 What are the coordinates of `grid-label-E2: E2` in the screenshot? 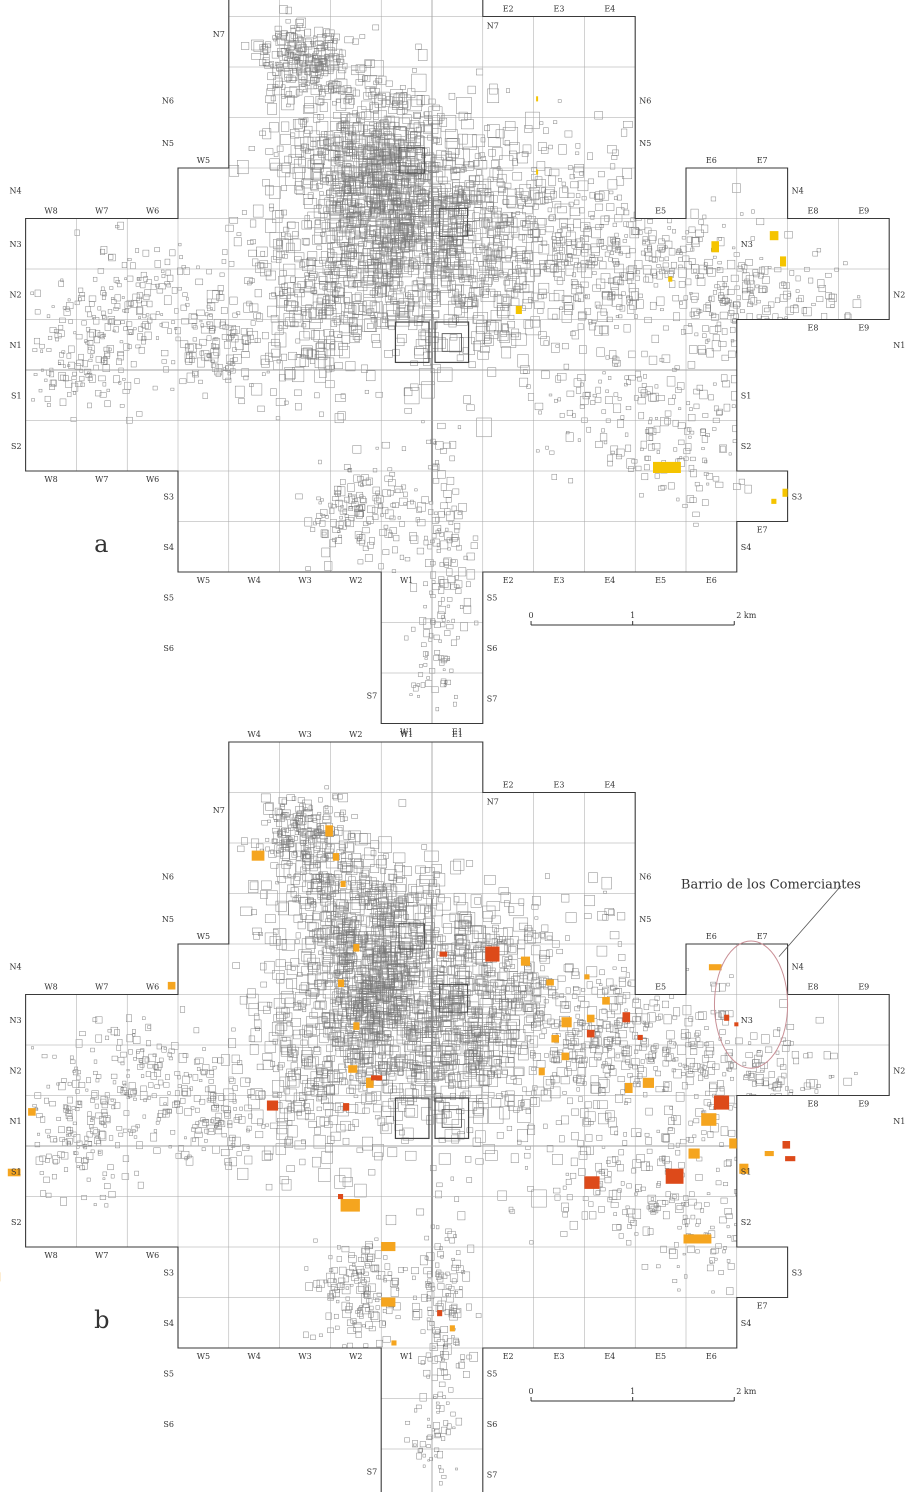 It's located at (508, 9).